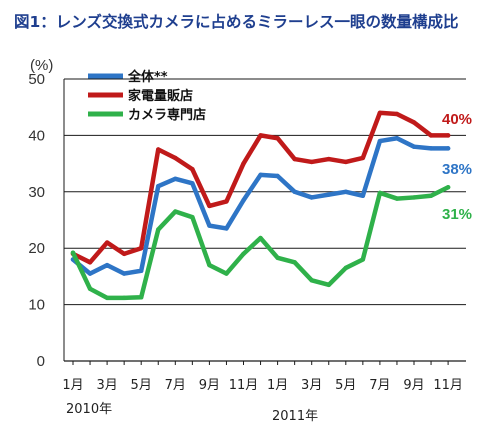 This screenshot has width=500, height=429. I want to click on y-axis-label: (%), so click(41, 65).